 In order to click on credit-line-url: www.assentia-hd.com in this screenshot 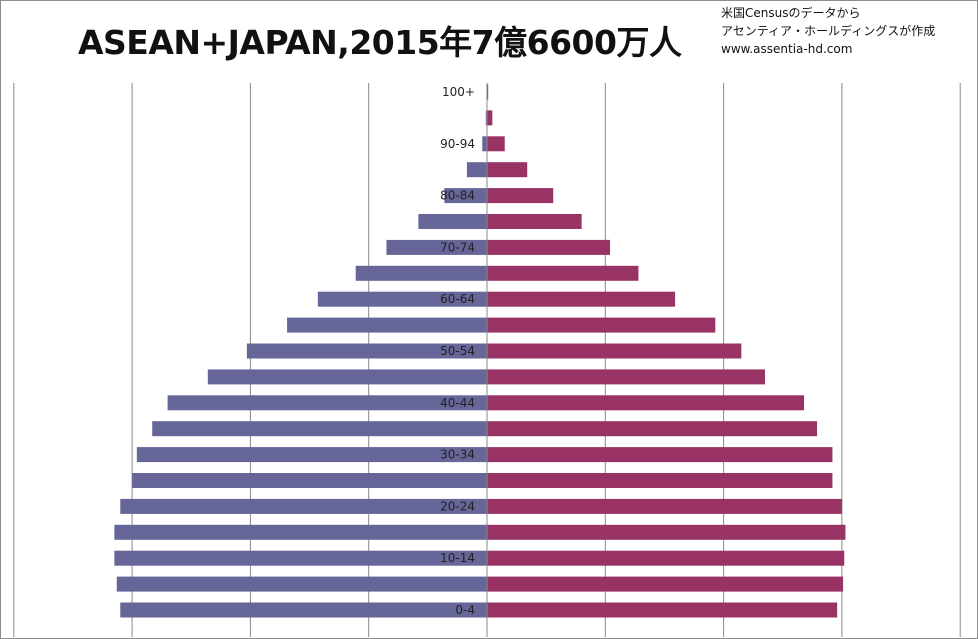, I will do `click(787, 49)`.